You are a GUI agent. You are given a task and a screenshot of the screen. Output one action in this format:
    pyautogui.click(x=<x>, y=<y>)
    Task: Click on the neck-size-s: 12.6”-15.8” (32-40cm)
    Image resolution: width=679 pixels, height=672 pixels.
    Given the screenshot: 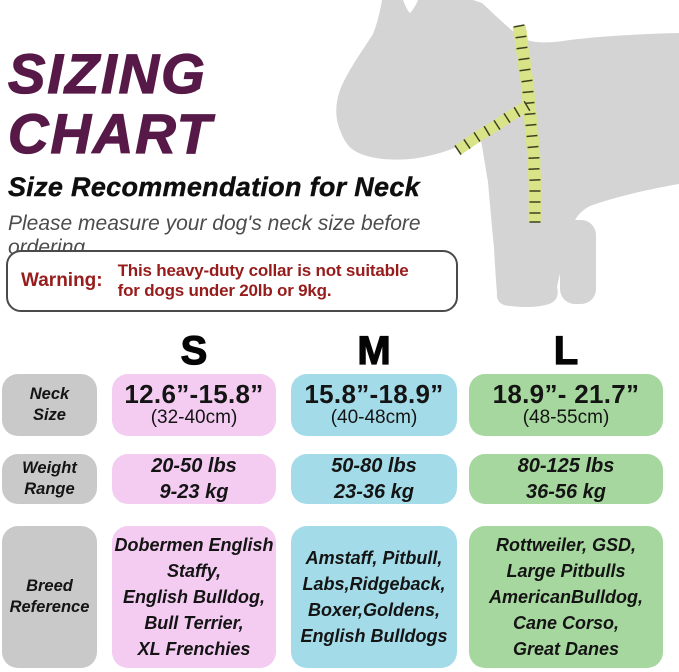 What is the action you would take?
    pyautogui.click(x=194, y=405)
    